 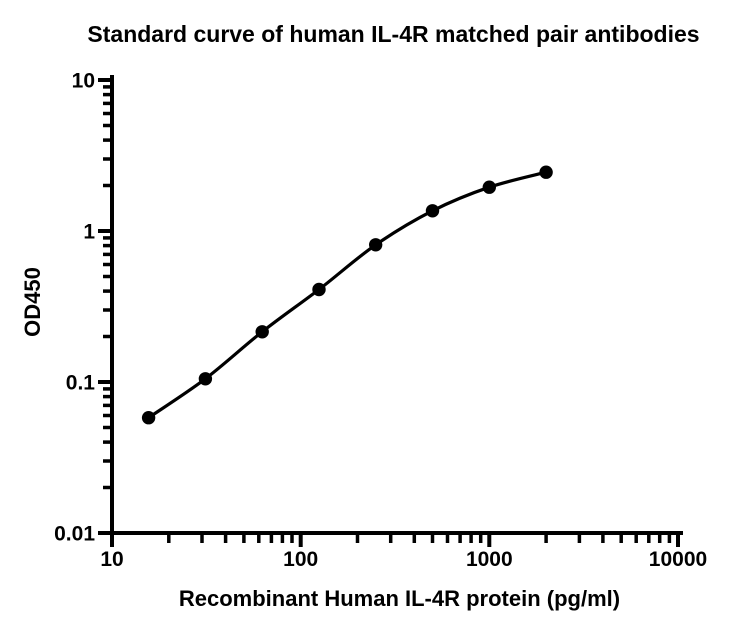 What do you see at coordinates (399, 598) in the screenshot?
I see `x-axis-title: Recombinant Human IL-4R protein (pg/ml)` at bounding box center [399, 598].